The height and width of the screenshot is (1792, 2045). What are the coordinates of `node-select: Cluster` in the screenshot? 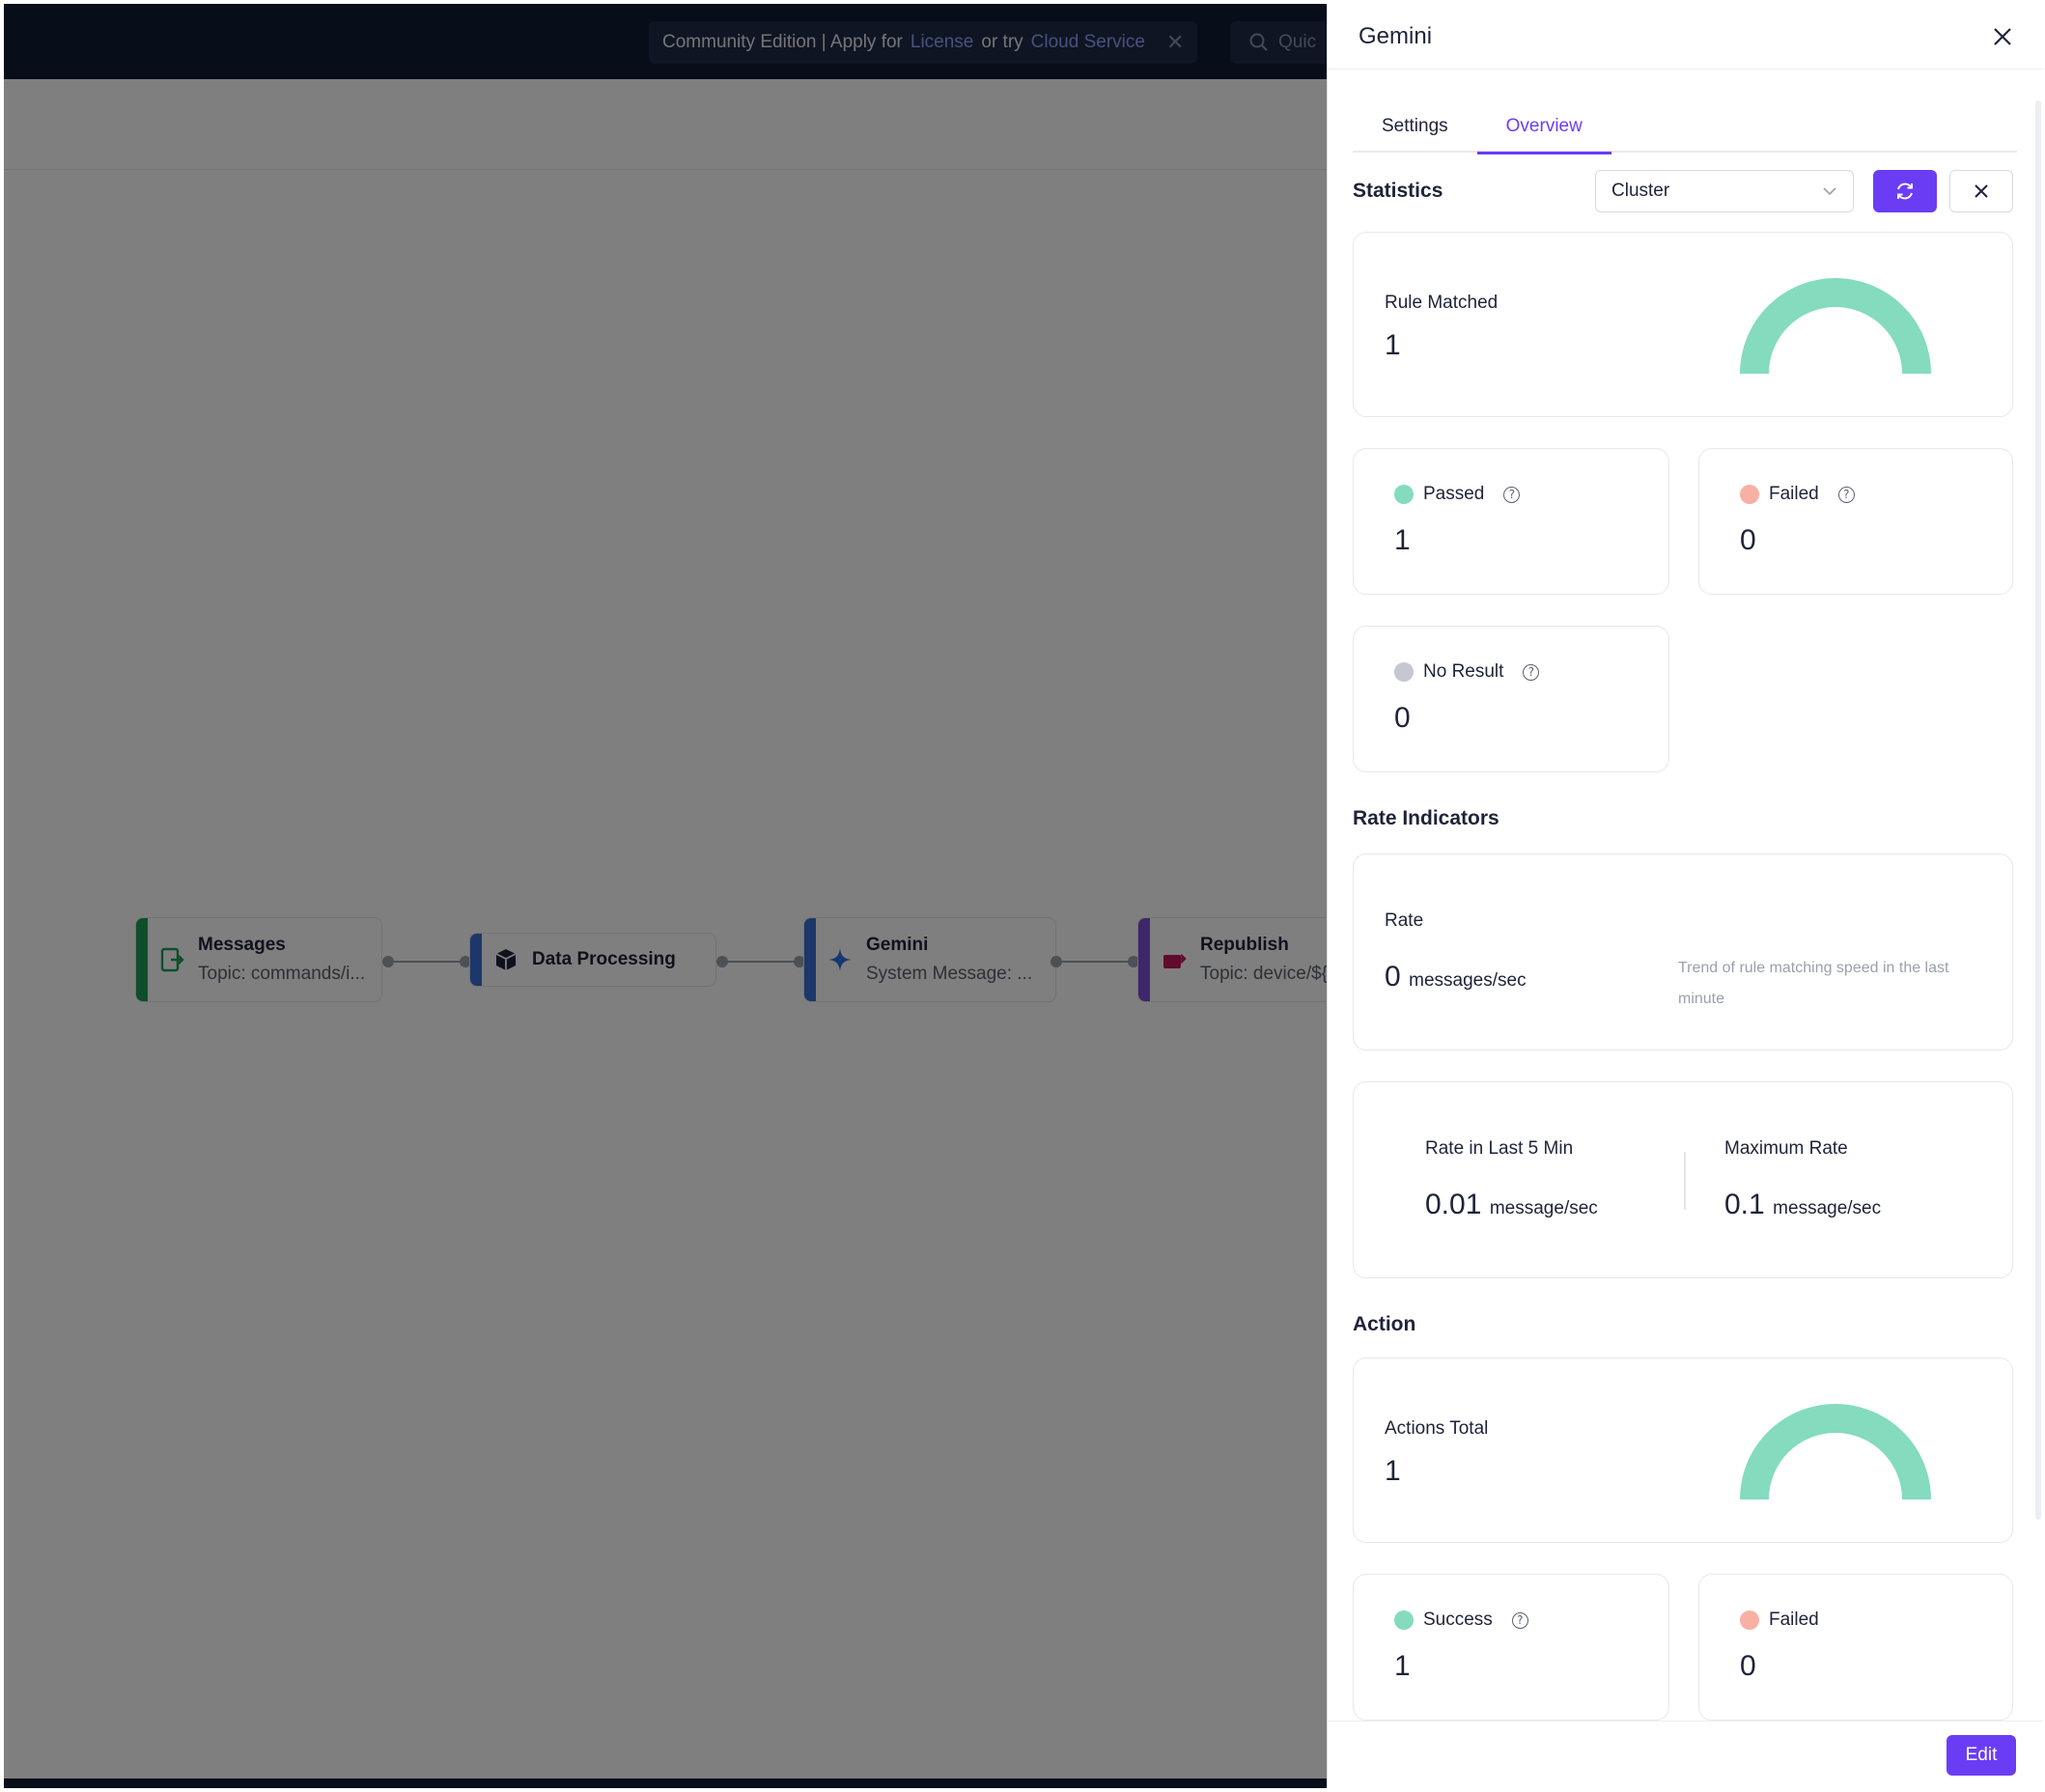 It's located at (1724, 191).